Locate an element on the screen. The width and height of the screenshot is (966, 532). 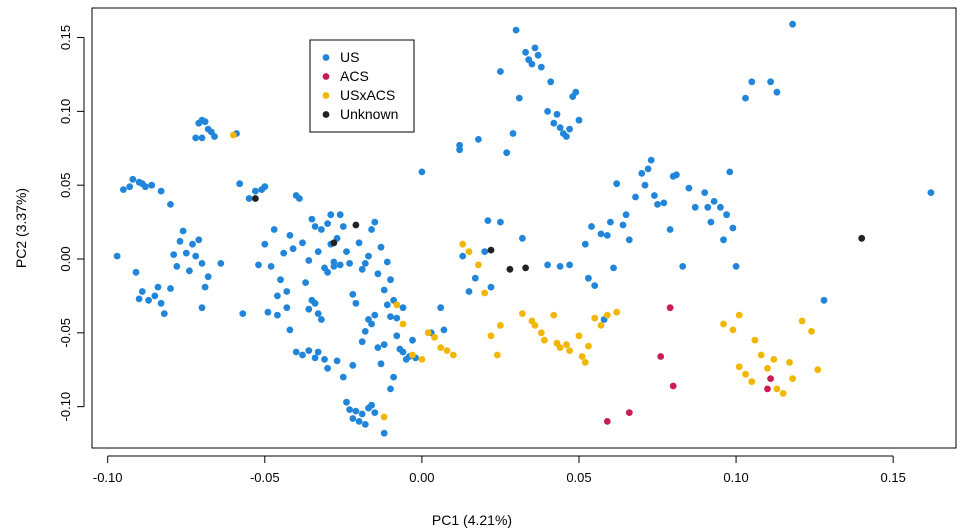
x-tick-label: 0.10 is located at coordinates (735, 477).